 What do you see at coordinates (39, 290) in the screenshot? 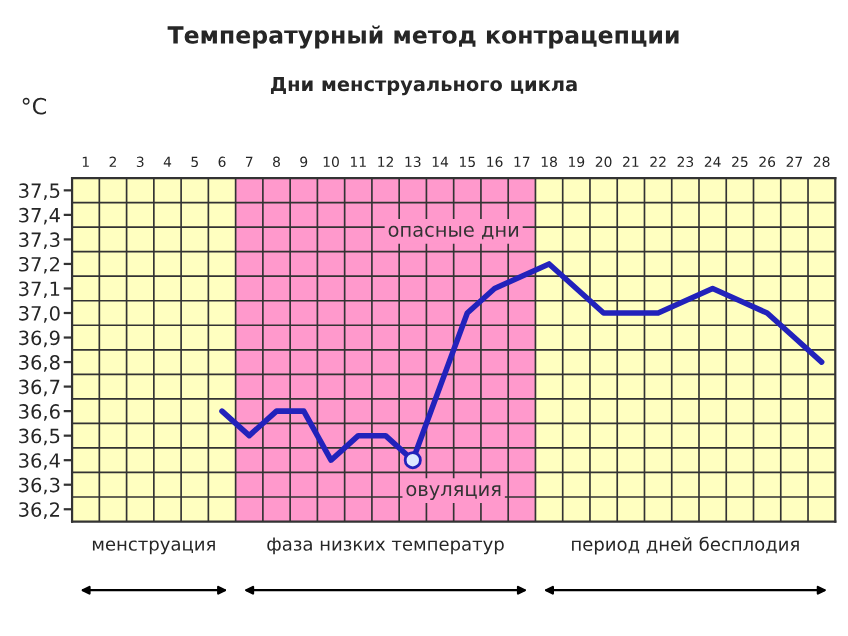
I see `y-tick-label: 37,1` at bounding box center [39, 290].